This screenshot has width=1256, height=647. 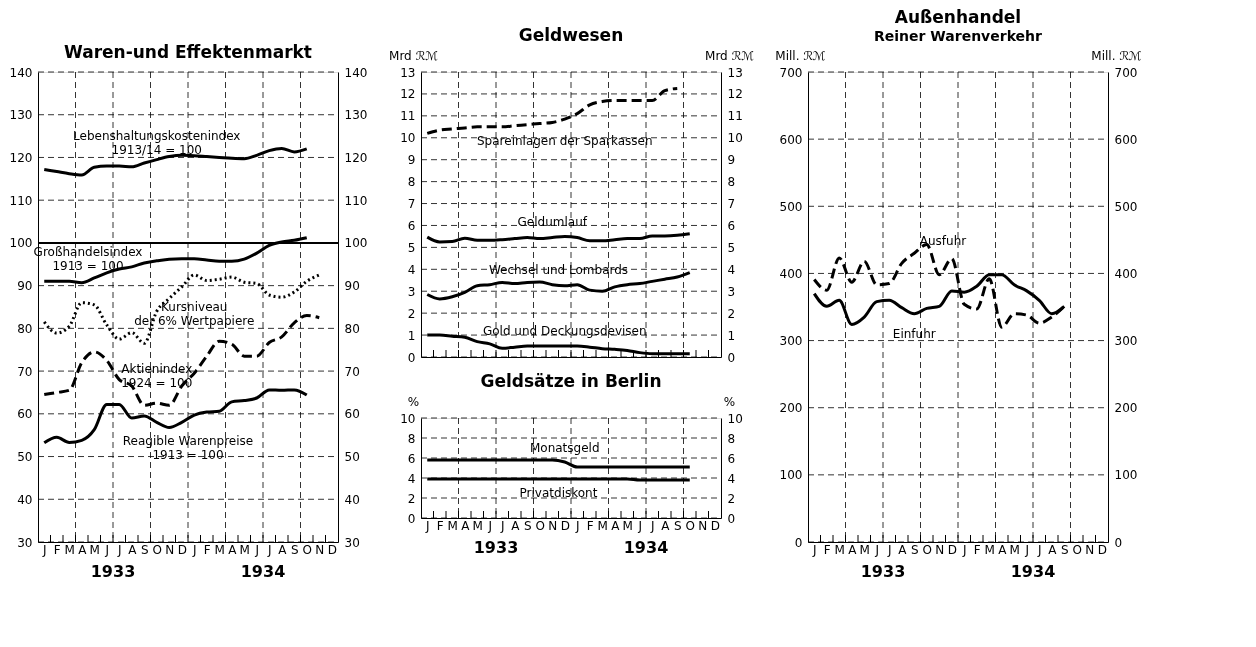 What do you see at coordinates (356, 200) in the screenshot?
I see `y2-tick-label: 110` at bounding box center [356, 200].